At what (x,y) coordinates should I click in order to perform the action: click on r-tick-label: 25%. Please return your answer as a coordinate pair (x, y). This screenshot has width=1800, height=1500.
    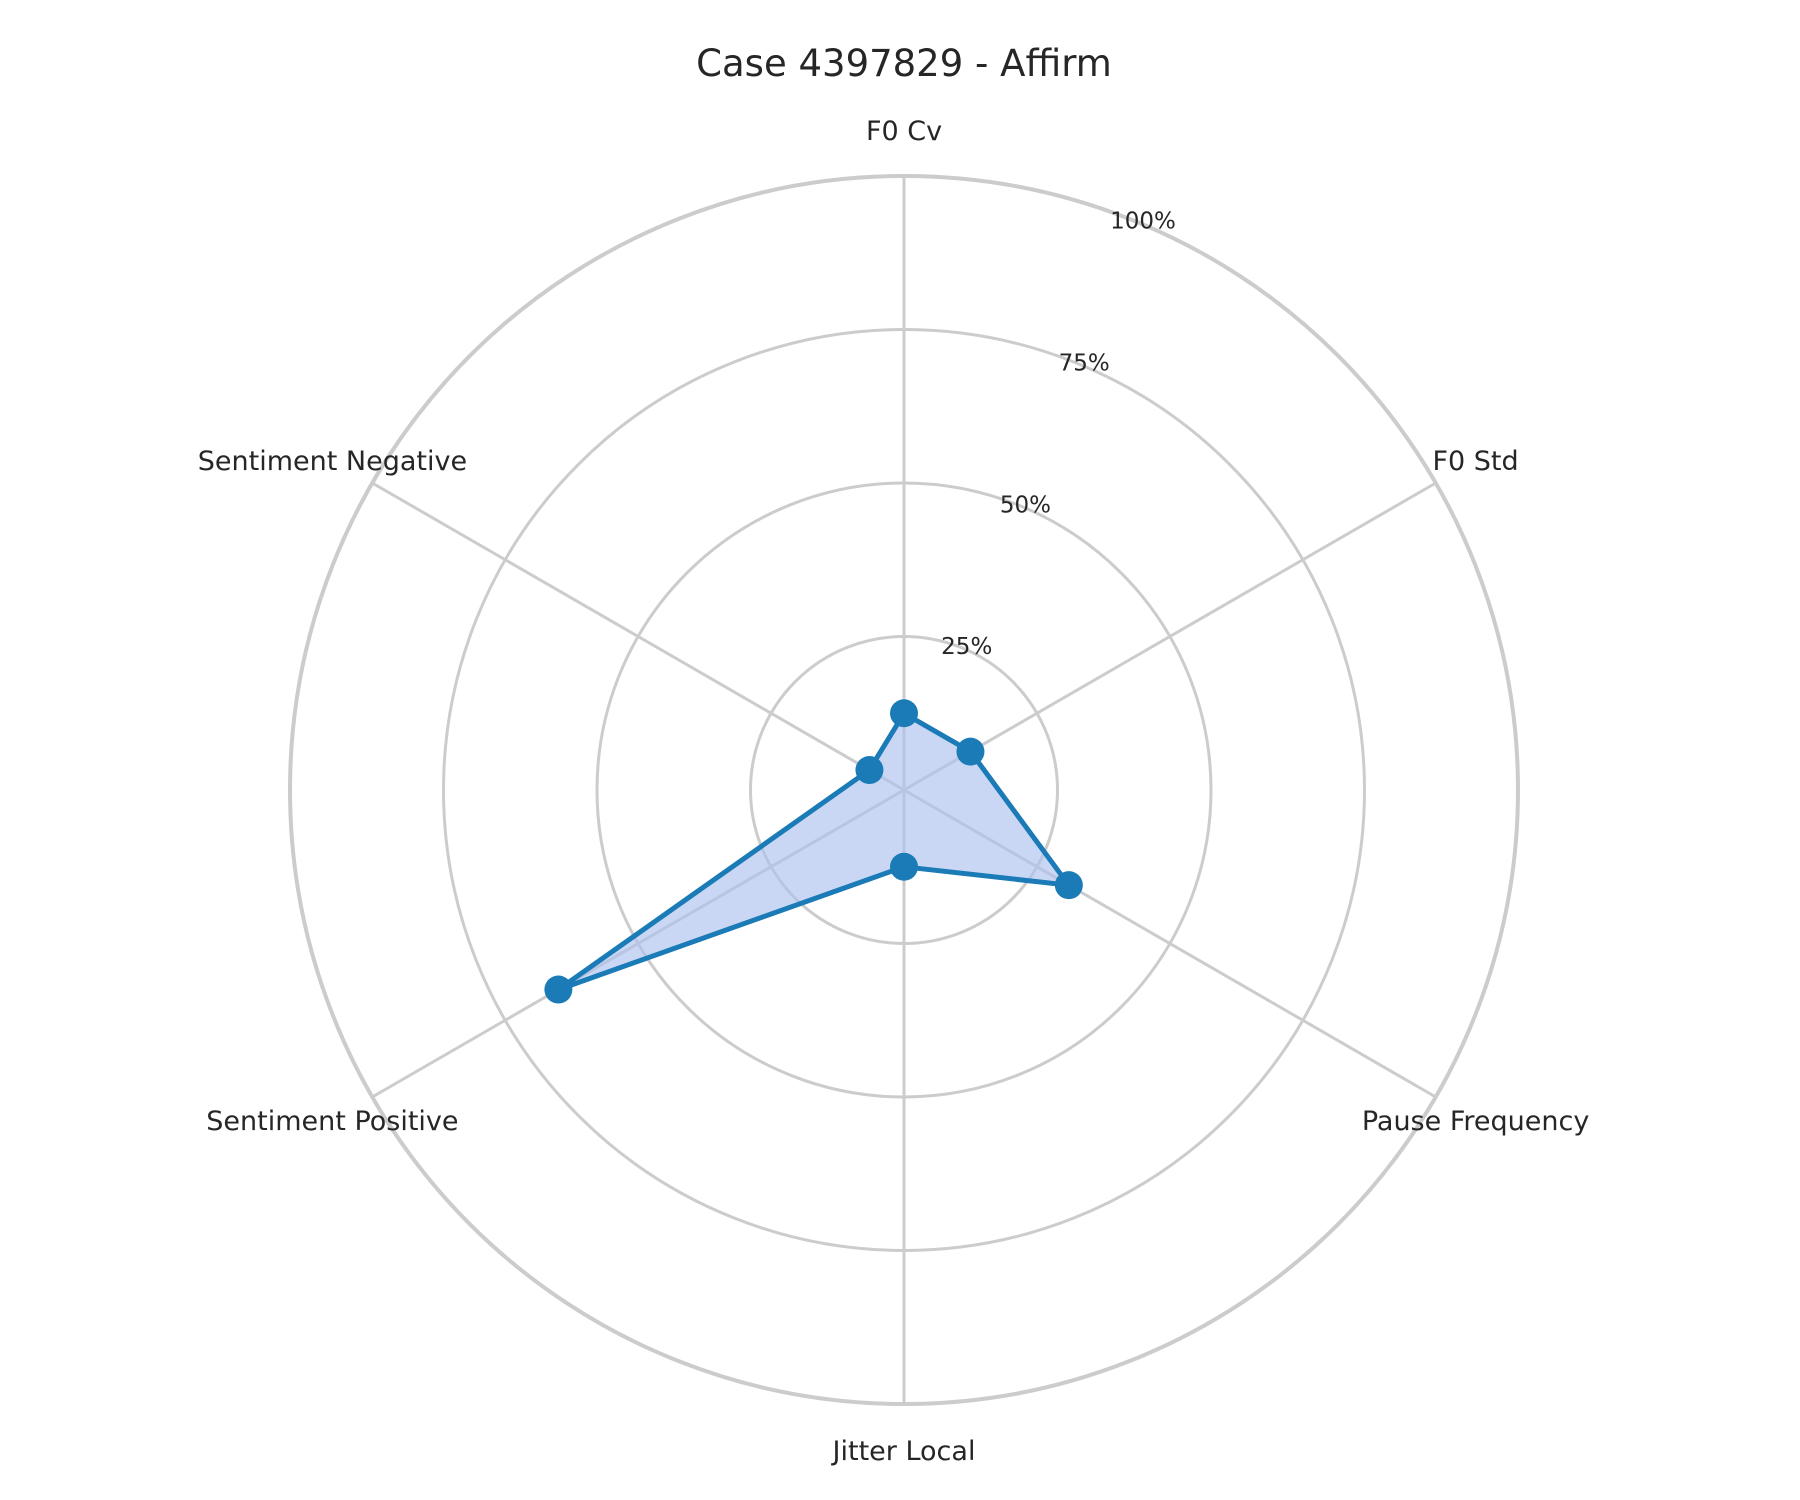
    Looking at the image, I should click on (966, 647).